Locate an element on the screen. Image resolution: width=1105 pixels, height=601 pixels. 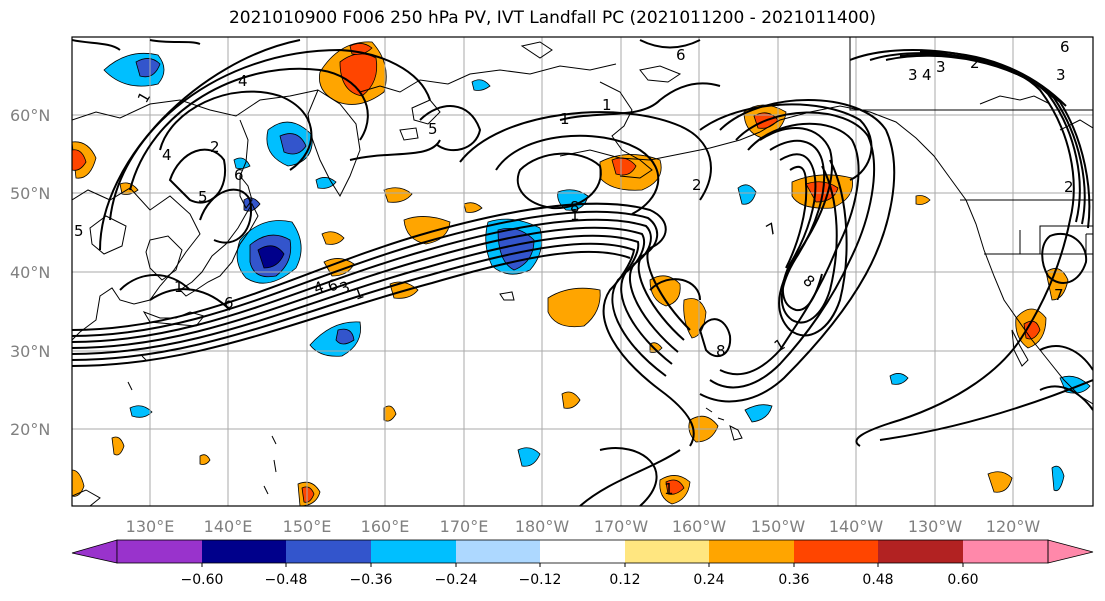
colorbar-tick-label: −0.24 is located at coordinates (456, 580).